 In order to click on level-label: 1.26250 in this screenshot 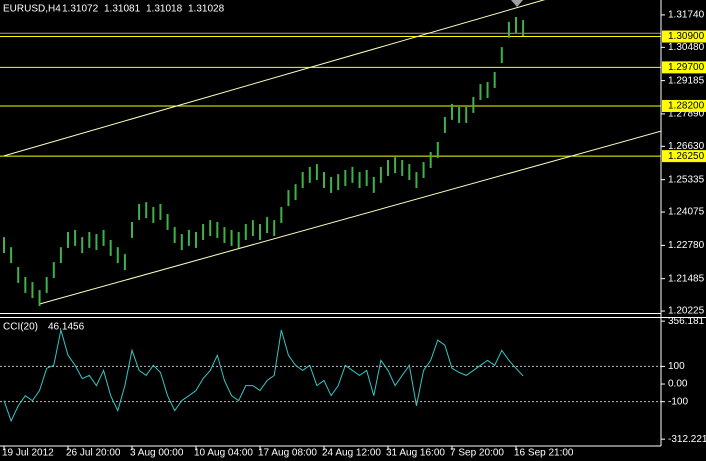, I will do `click(686, 156)`.